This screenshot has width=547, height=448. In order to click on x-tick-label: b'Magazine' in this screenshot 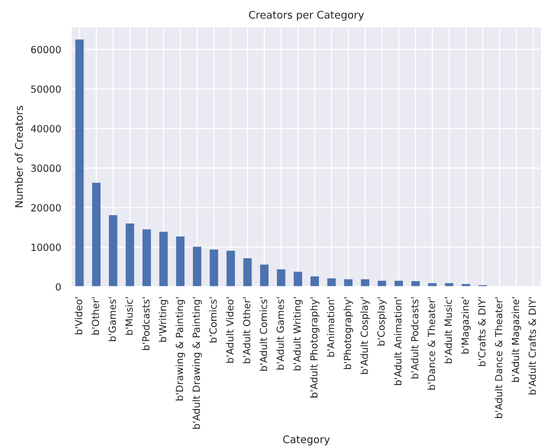, I will do `click(466, 325)`.